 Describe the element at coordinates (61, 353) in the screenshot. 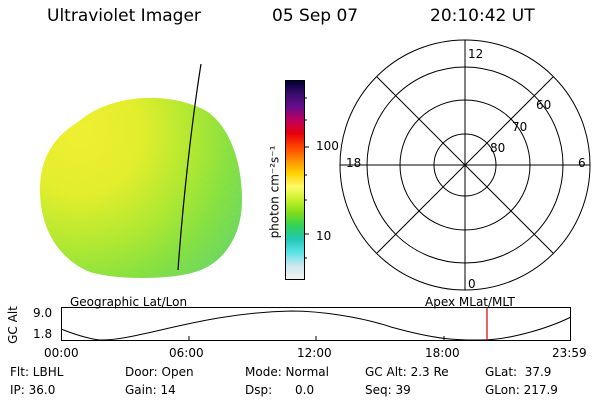

I see `x-tick-0000: 00:00` at that location.